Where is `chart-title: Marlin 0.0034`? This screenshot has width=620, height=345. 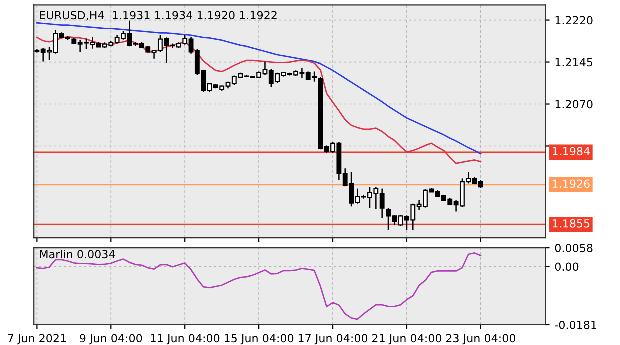 chart-title: Marlin 0.0034 is located at coordinates (78, 254).